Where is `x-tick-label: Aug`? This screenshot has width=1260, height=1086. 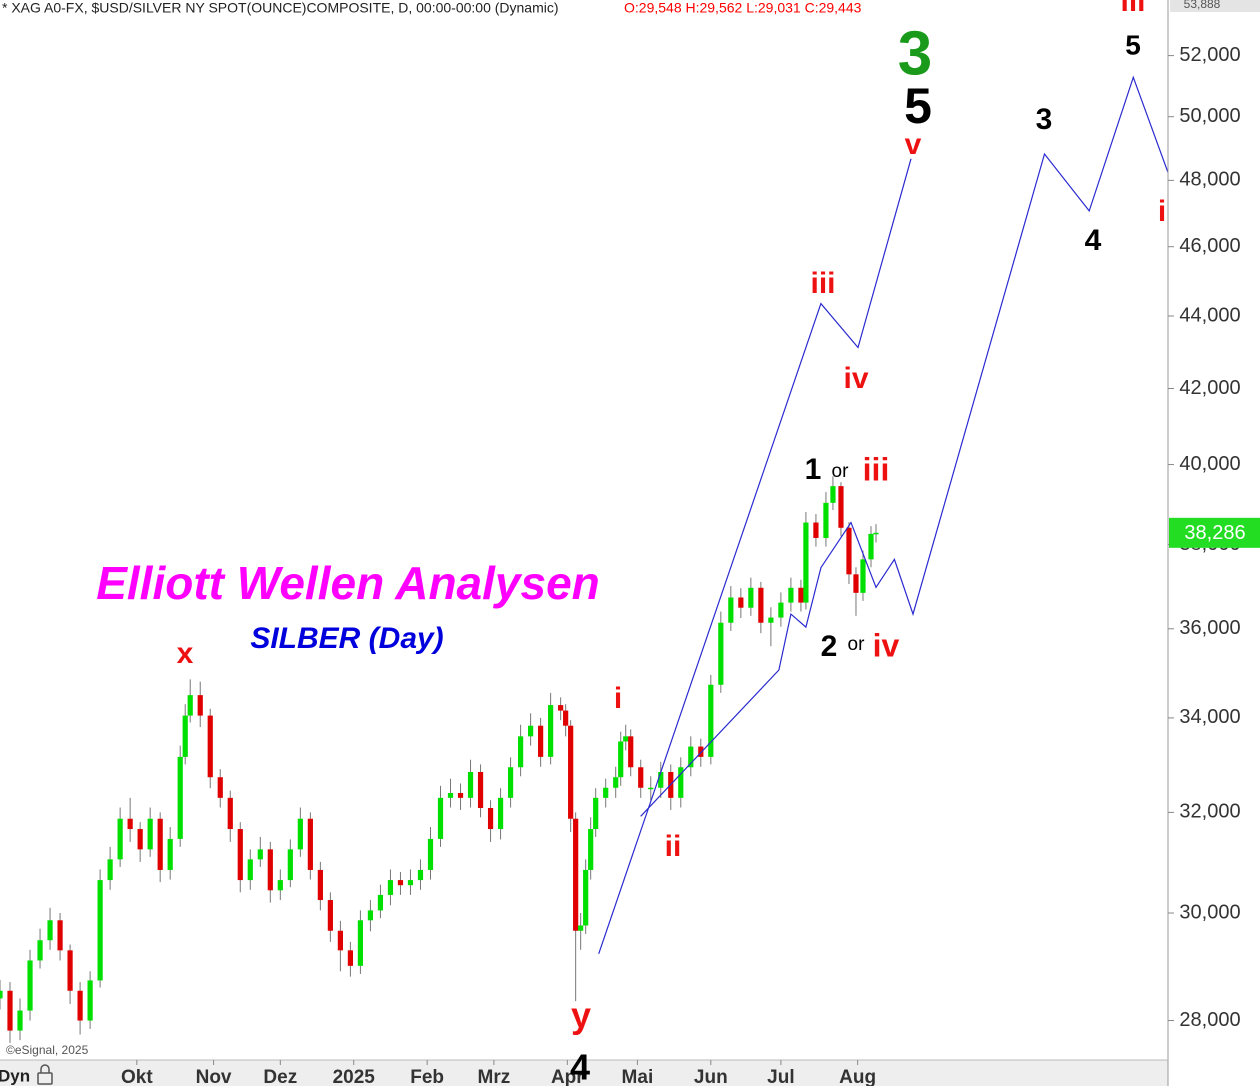 x-tick-label: Aug is located at coordinates (857, 1076).